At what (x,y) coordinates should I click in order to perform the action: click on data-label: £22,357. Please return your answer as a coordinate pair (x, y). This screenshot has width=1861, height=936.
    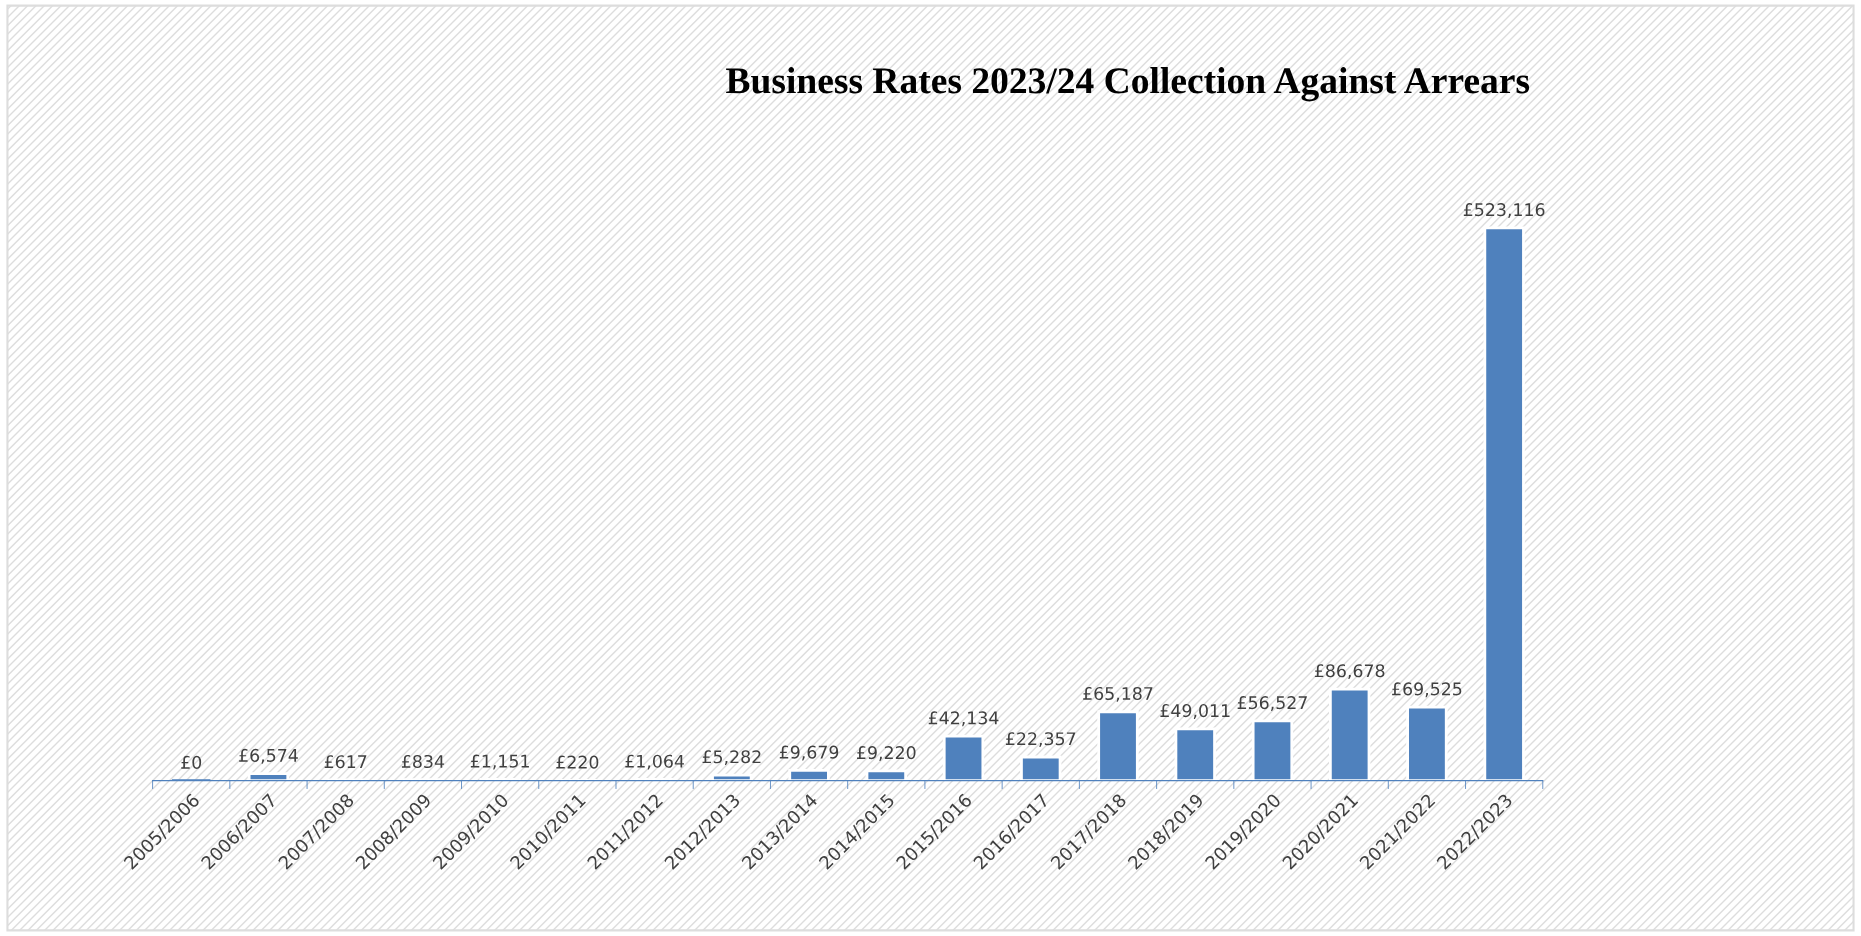
    Looking at the image, I should click on (1040, 740).